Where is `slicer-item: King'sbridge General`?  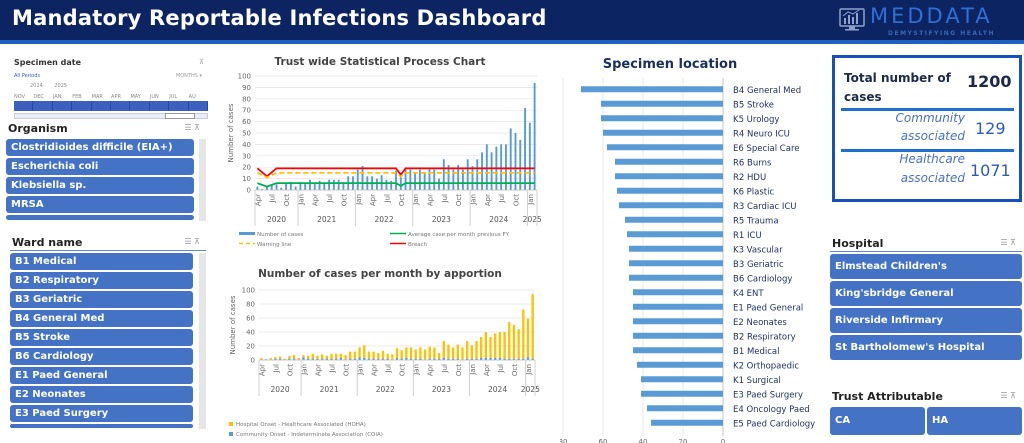
slicer-item: King'sbridge General is located at coordinates (926, 293).